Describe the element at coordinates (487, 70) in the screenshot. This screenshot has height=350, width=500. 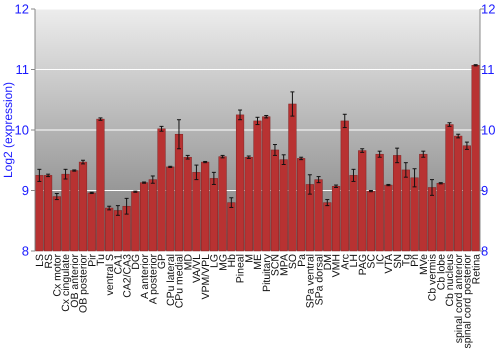
I see `y2-tick-label: 11` at that location.